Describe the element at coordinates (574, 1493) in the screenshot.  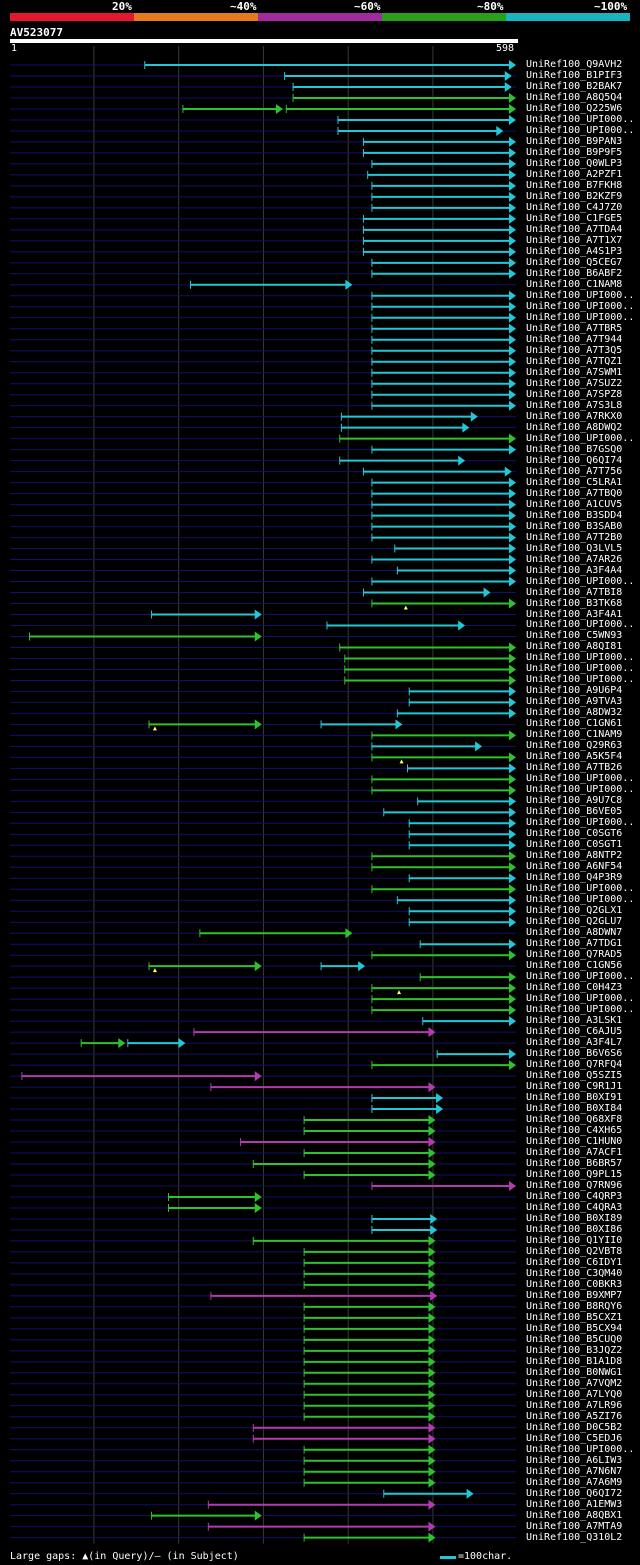
I see `hit-label: UniRef100_Q6QI72` at that location.